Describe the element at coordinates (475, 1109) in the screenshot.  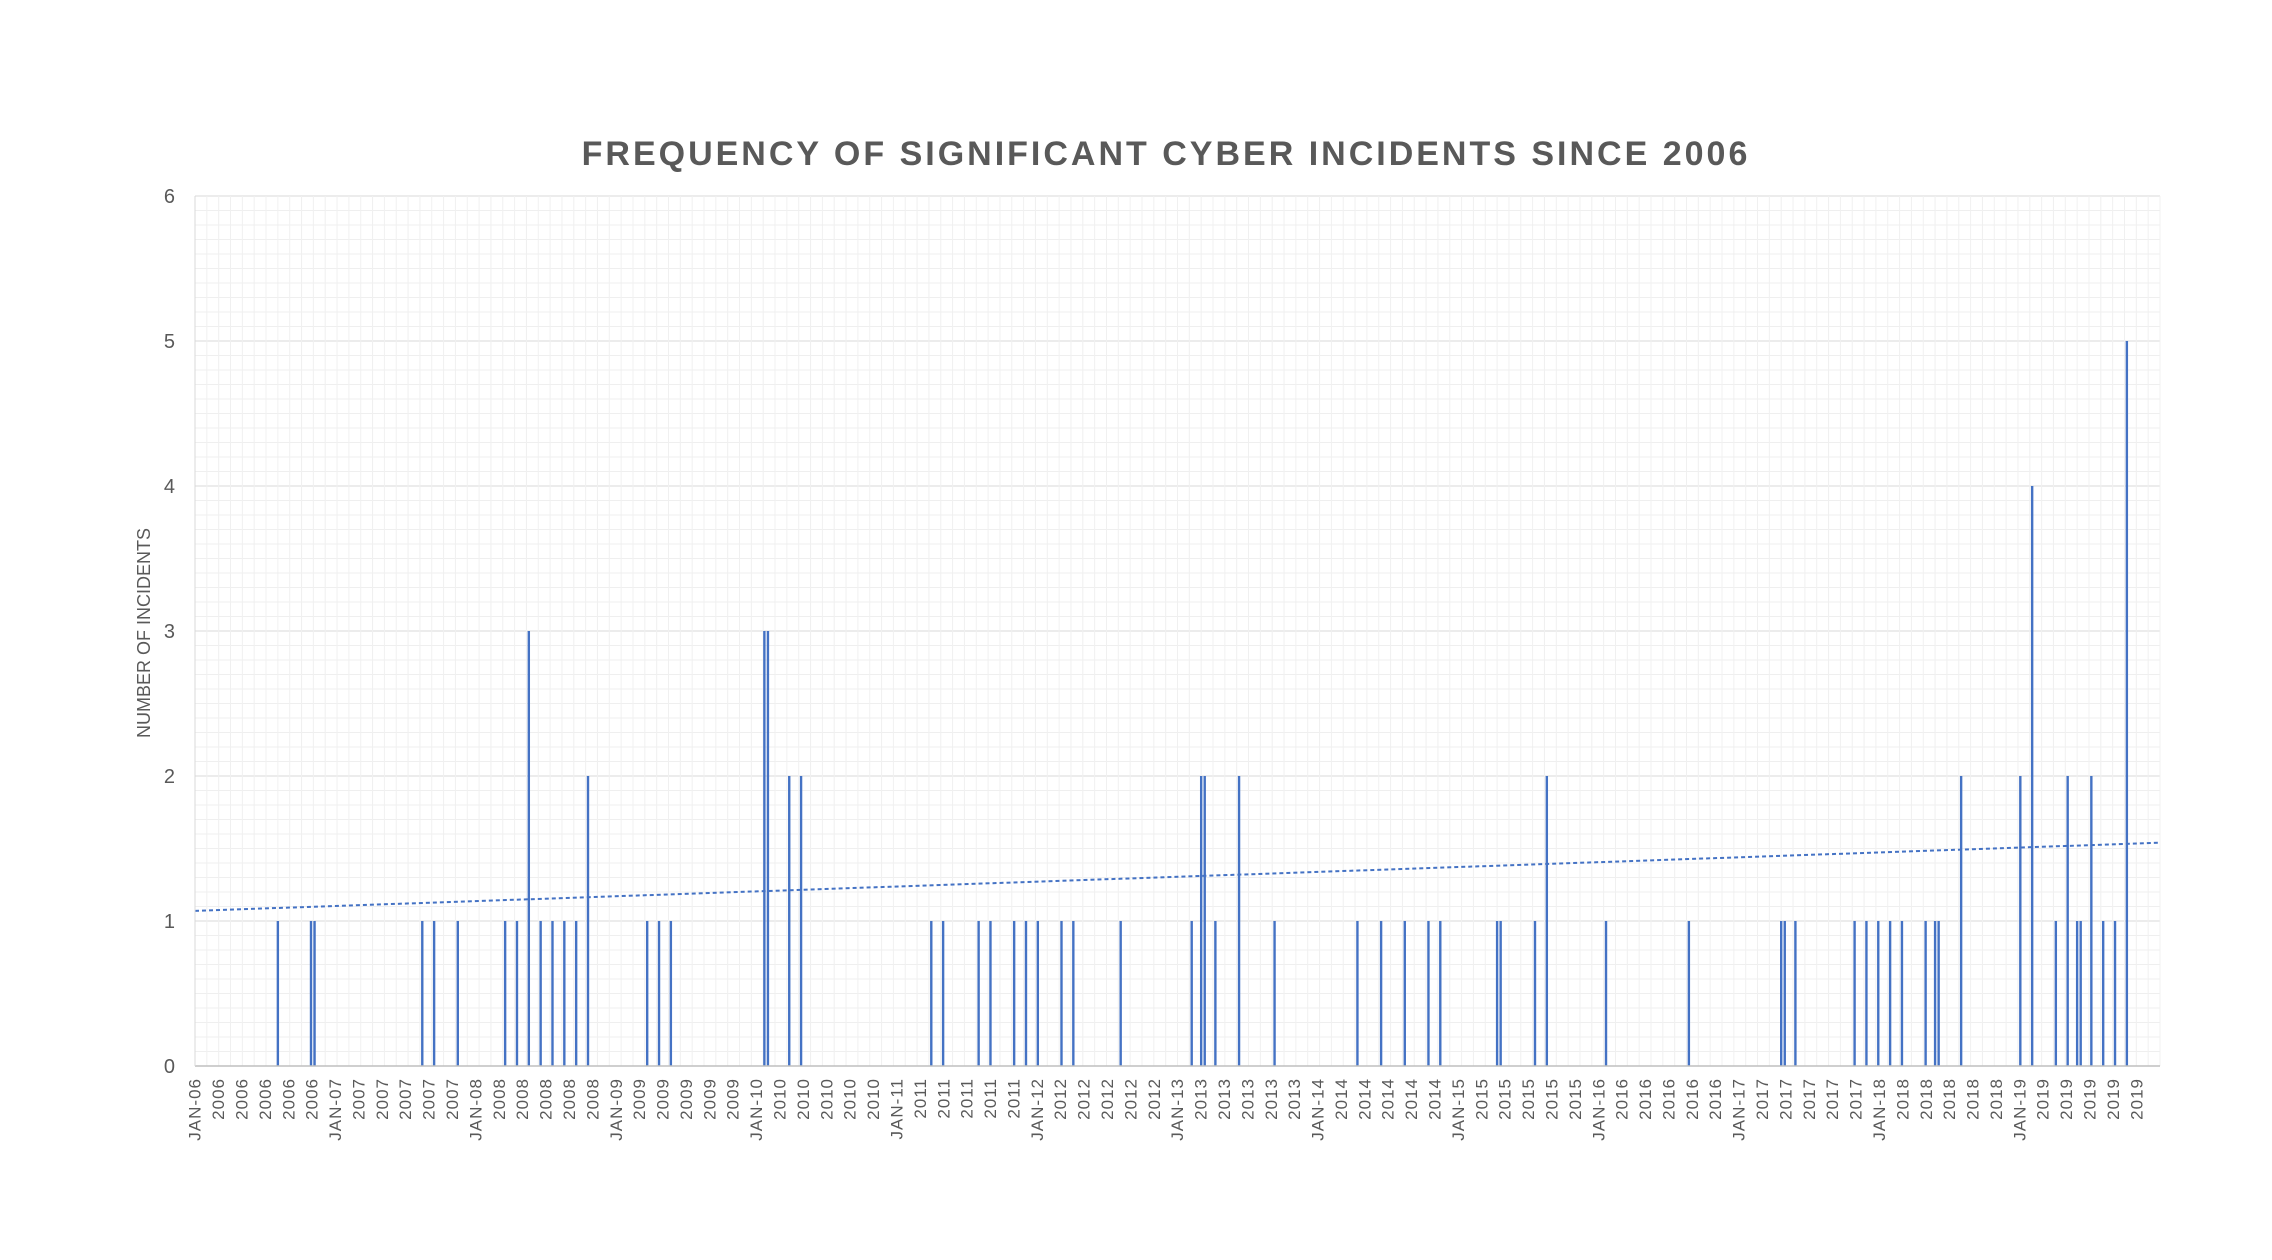
I see `x-tick-label: JAN-08` at that location.